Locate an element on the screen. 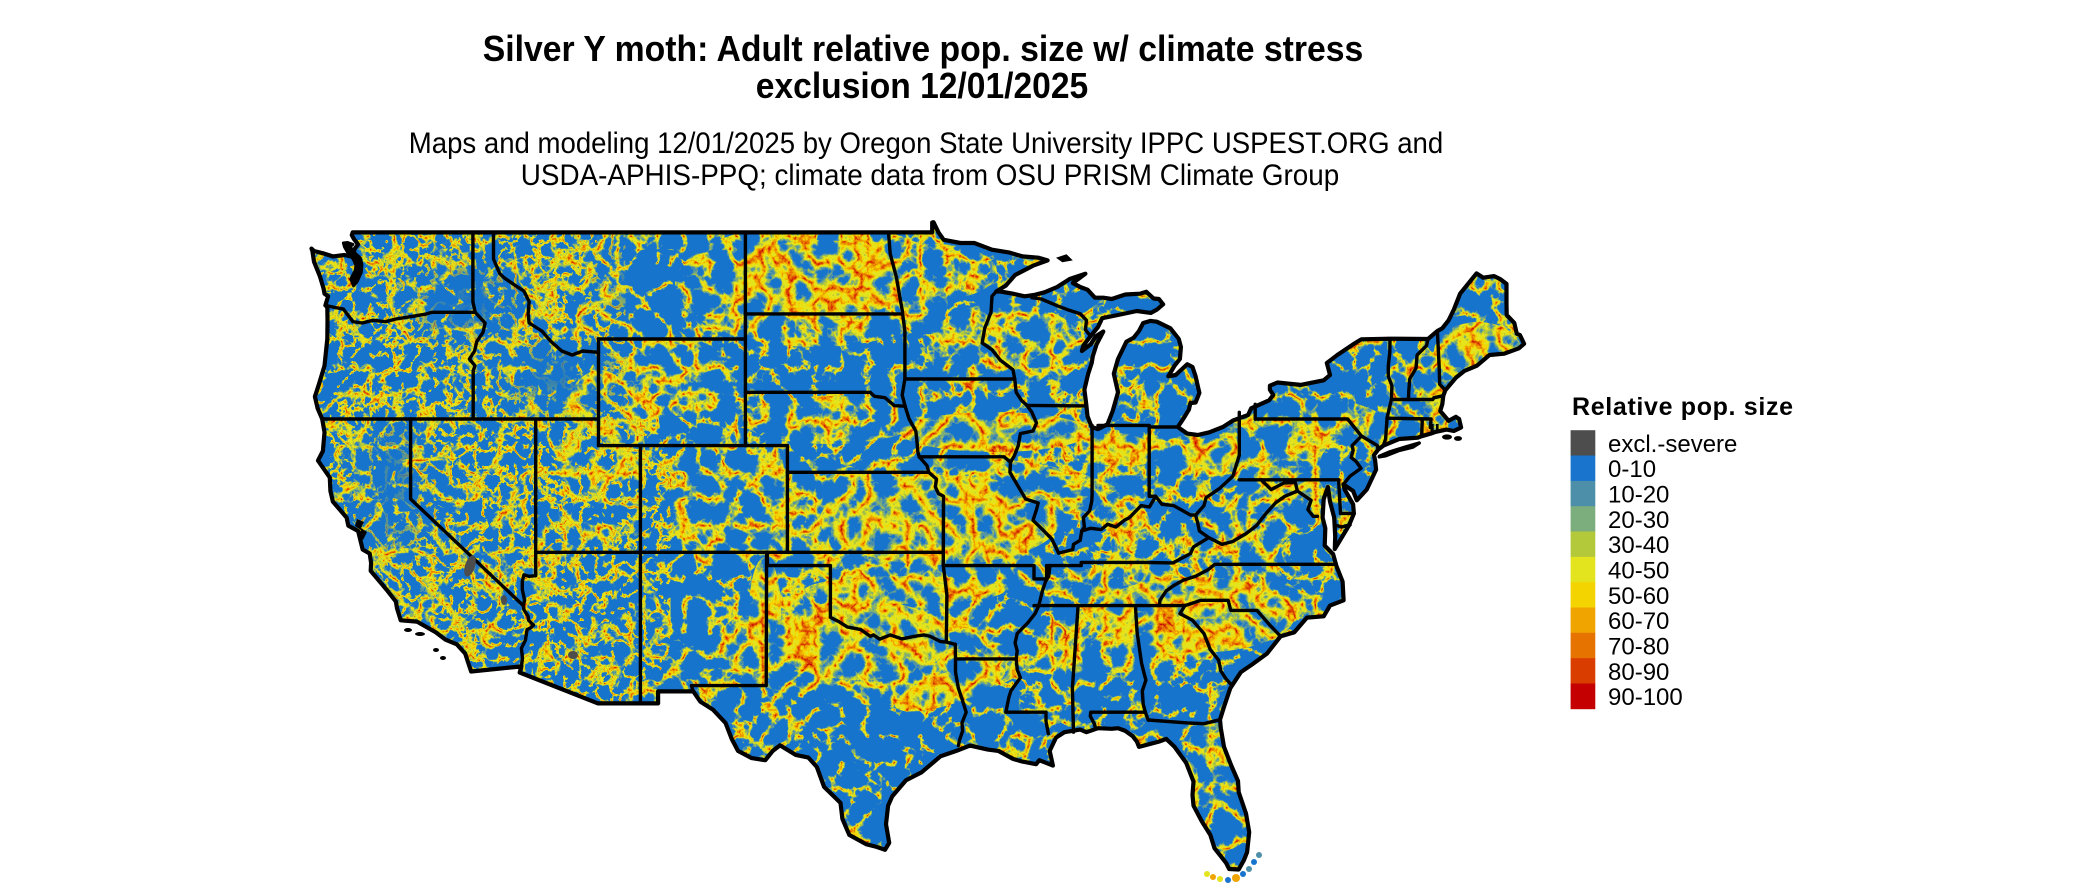  svg-text: 70-80 is located at coordinates (1638, 647).